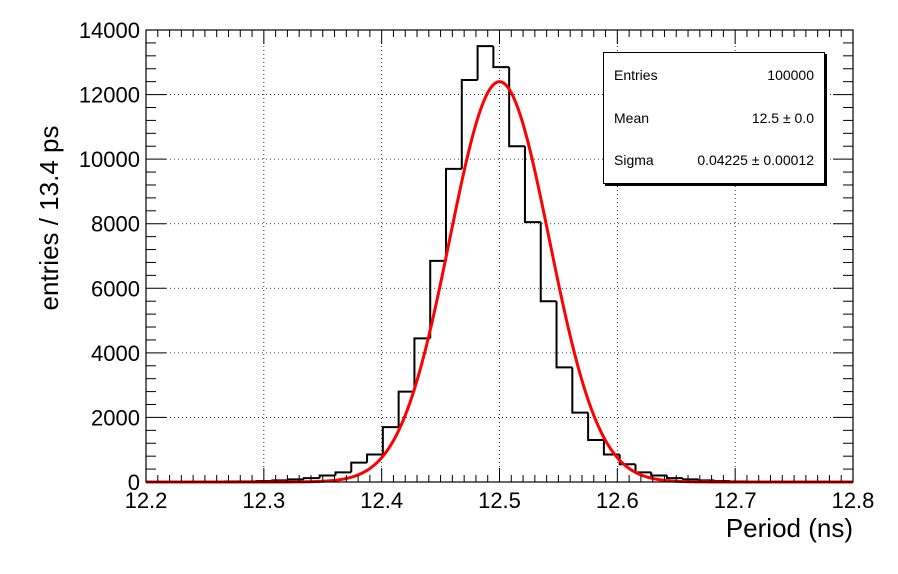 The height and width of the screenshot is (574, 898). Describe the element at coordinates (115, 288) in the screenshot. I see `y-tick-label: 6000` at that location.